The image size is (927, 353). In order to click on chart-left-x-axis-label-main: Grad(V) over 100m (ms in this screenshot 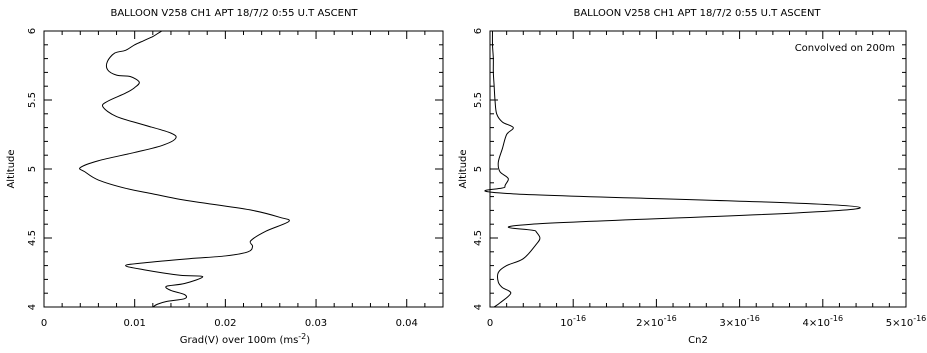, I will do `click(239, 340)`.